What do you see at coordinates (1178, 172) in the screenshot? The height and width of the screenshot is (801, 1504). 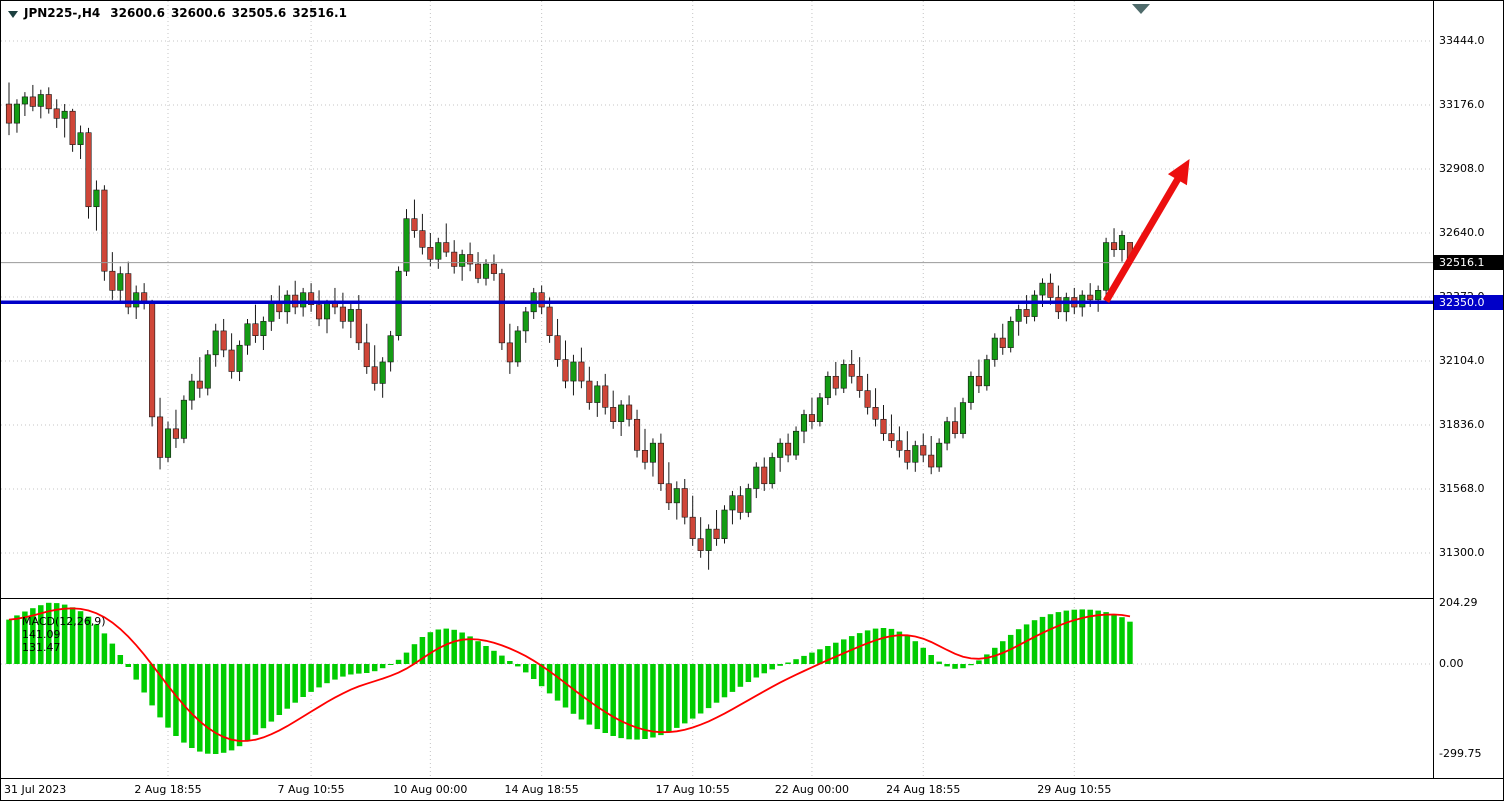 I see `trend-arrow-head` at bounding box center [1178, 172].